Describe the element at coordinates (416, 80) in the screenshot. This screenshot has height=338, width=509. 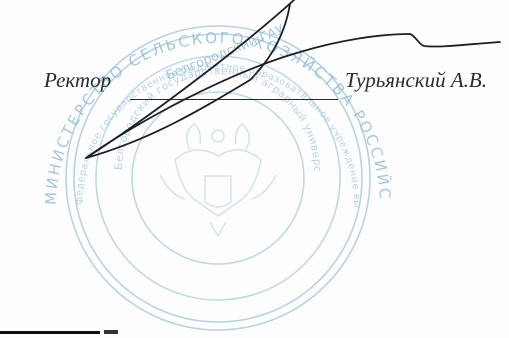
I see `signatory-name: Турьянский А.В.` at that location.